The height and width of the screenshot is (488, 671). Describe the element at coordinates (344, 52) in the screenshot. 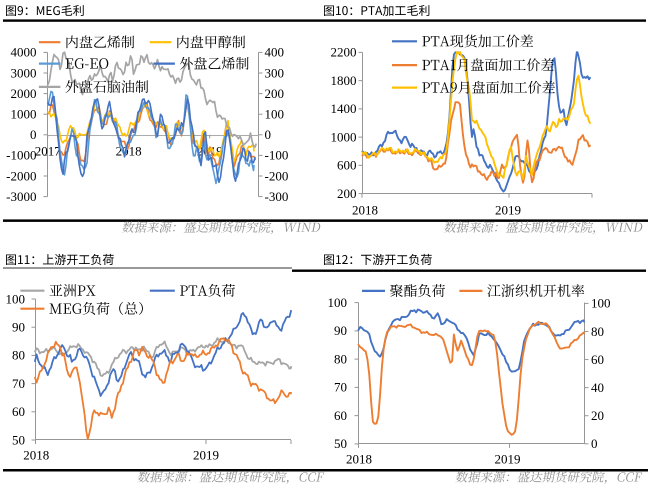

I see `svg-text: 2200` at that location.